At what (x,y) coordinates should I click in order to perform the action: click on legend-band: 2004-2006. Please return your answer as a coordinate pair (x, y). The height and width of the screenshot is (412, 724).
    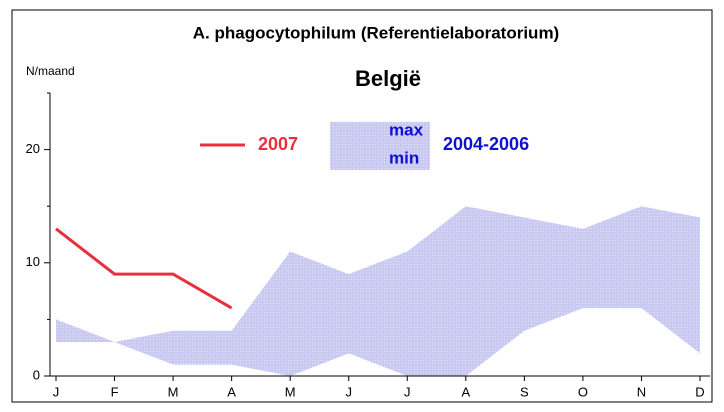
    Looking at the image, I should click on (486, 144).